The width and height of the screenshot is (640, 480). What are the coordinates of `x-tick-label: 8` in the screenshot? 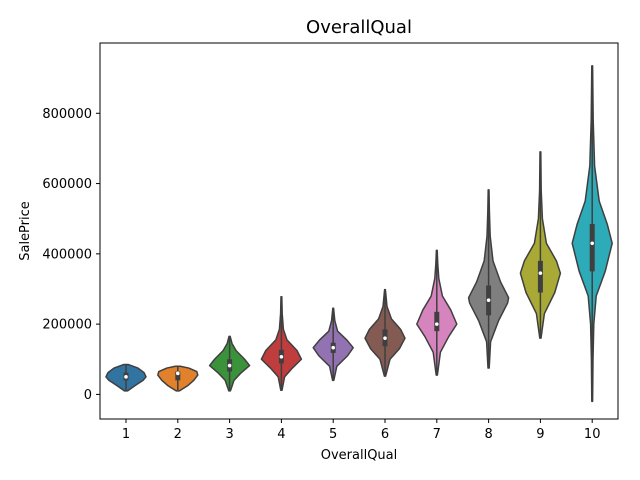 It's located at (488, 434).